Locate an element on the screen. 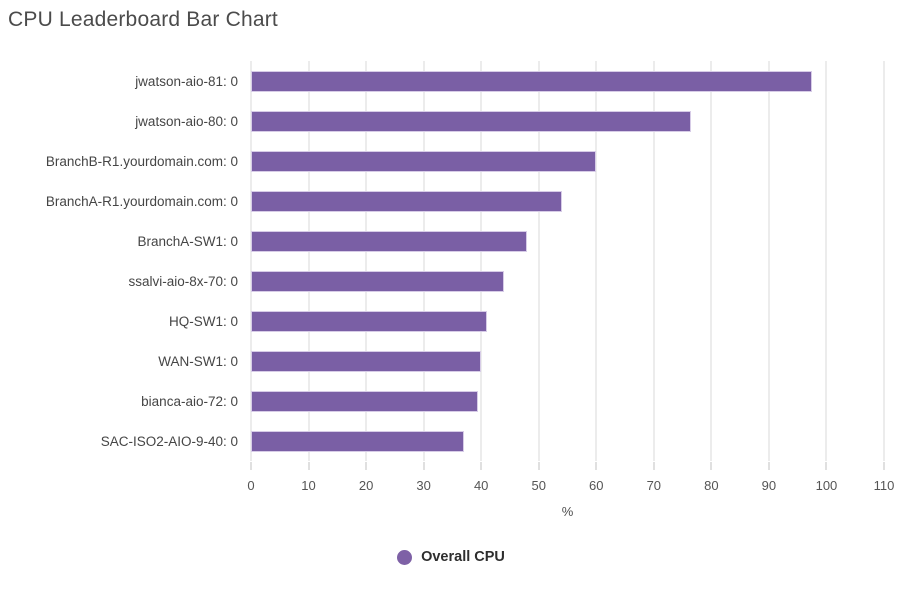  category-label: jwatson-aio-81: 0 is located at coordinates (186, 81).